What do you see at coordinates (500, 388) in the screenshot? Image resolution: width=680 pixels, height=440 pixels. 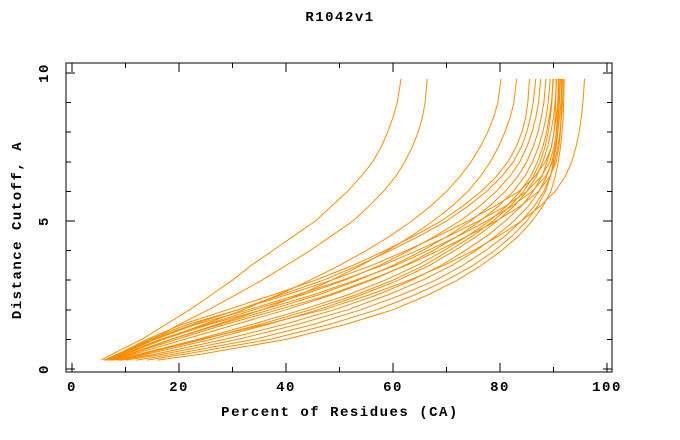 I see `x-tick-label: 80` at bounding box center [500, 388].